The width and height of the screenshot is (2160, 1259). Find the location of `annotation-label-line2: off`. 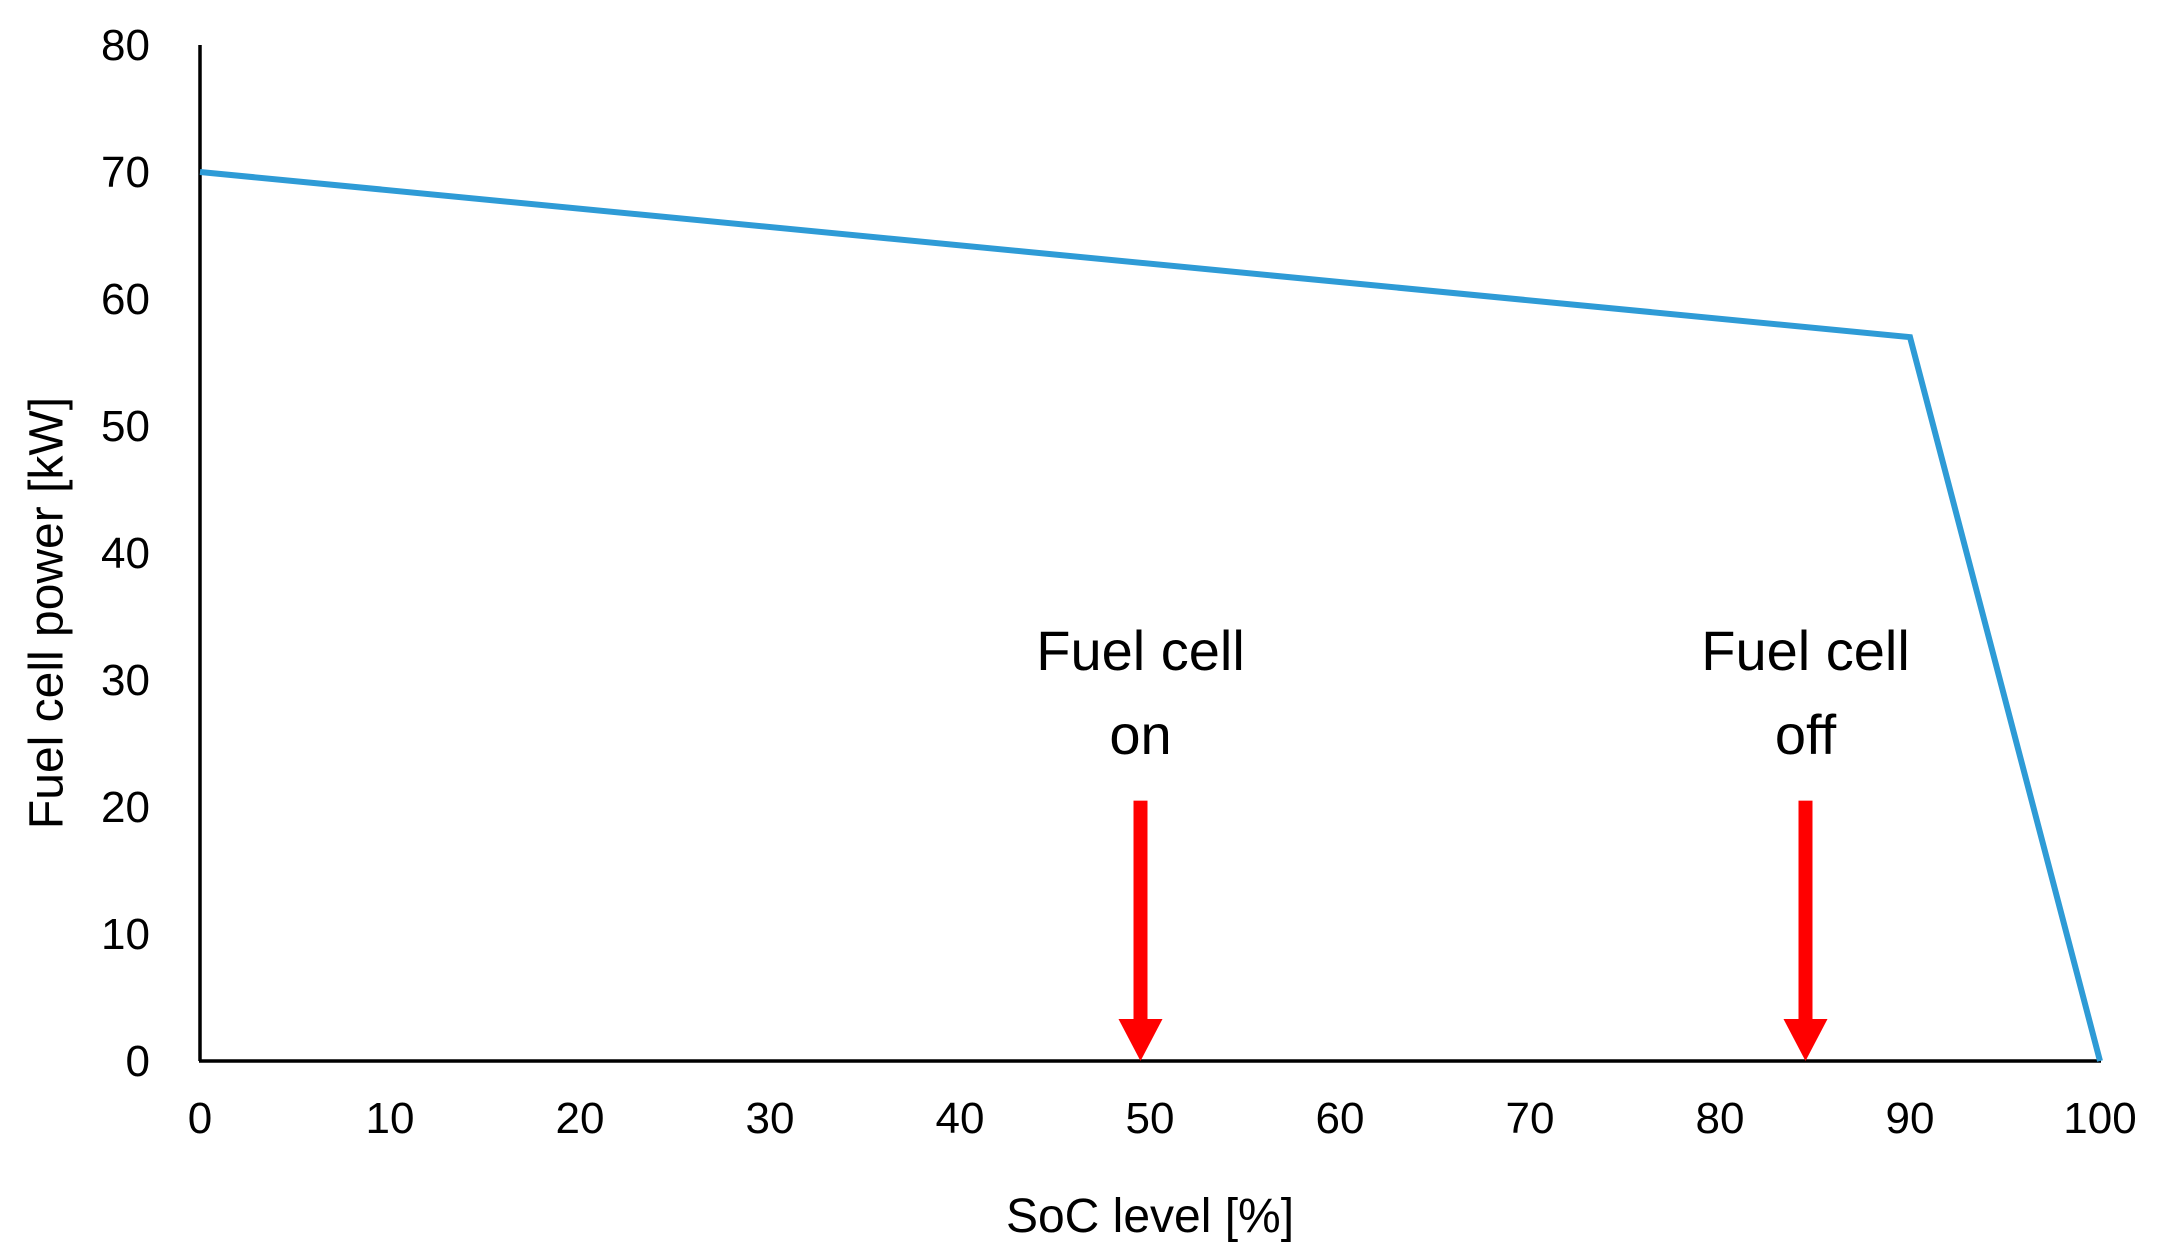

annotation-label-line2: off is located at coordinates (1806, 734).